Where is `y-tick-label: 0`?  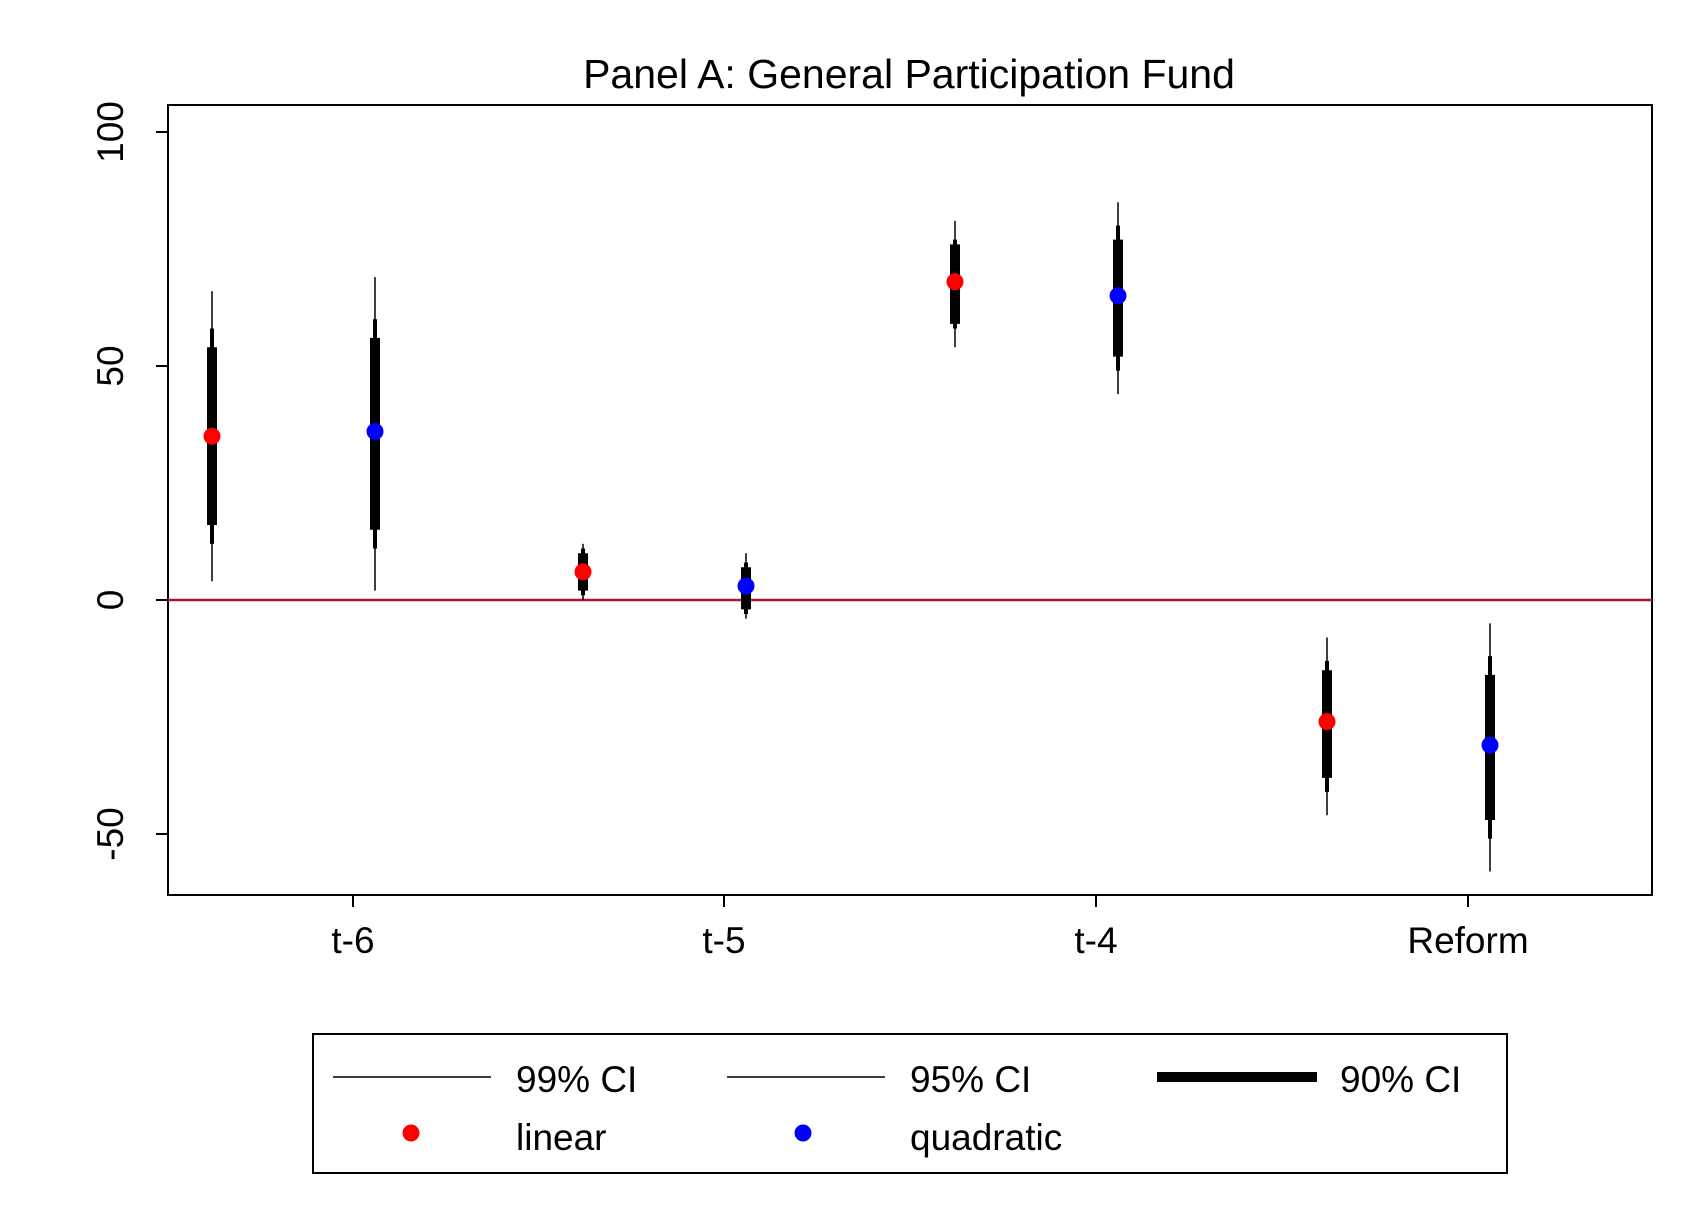 y-tick-label: 0 is located at coordinates (110, 600).